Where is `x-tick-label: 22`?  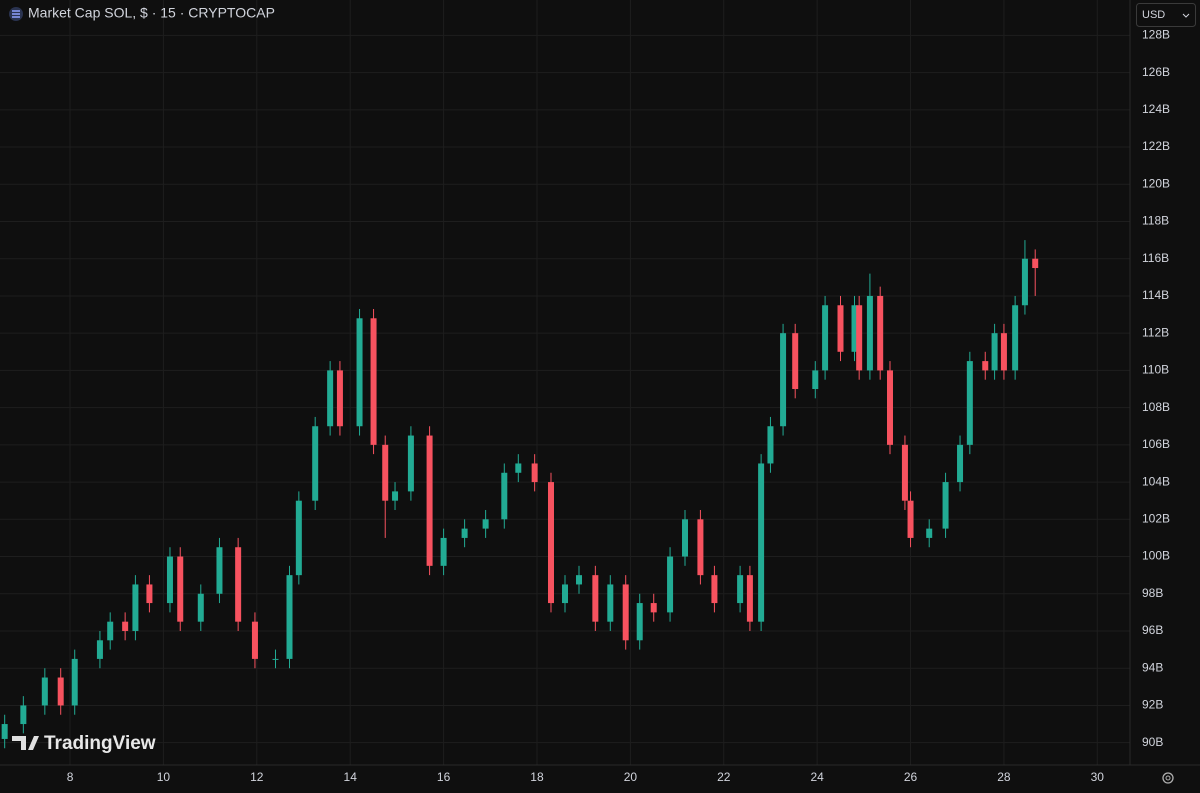
x-tick-label: 22 is located at coordinates (724, 777).